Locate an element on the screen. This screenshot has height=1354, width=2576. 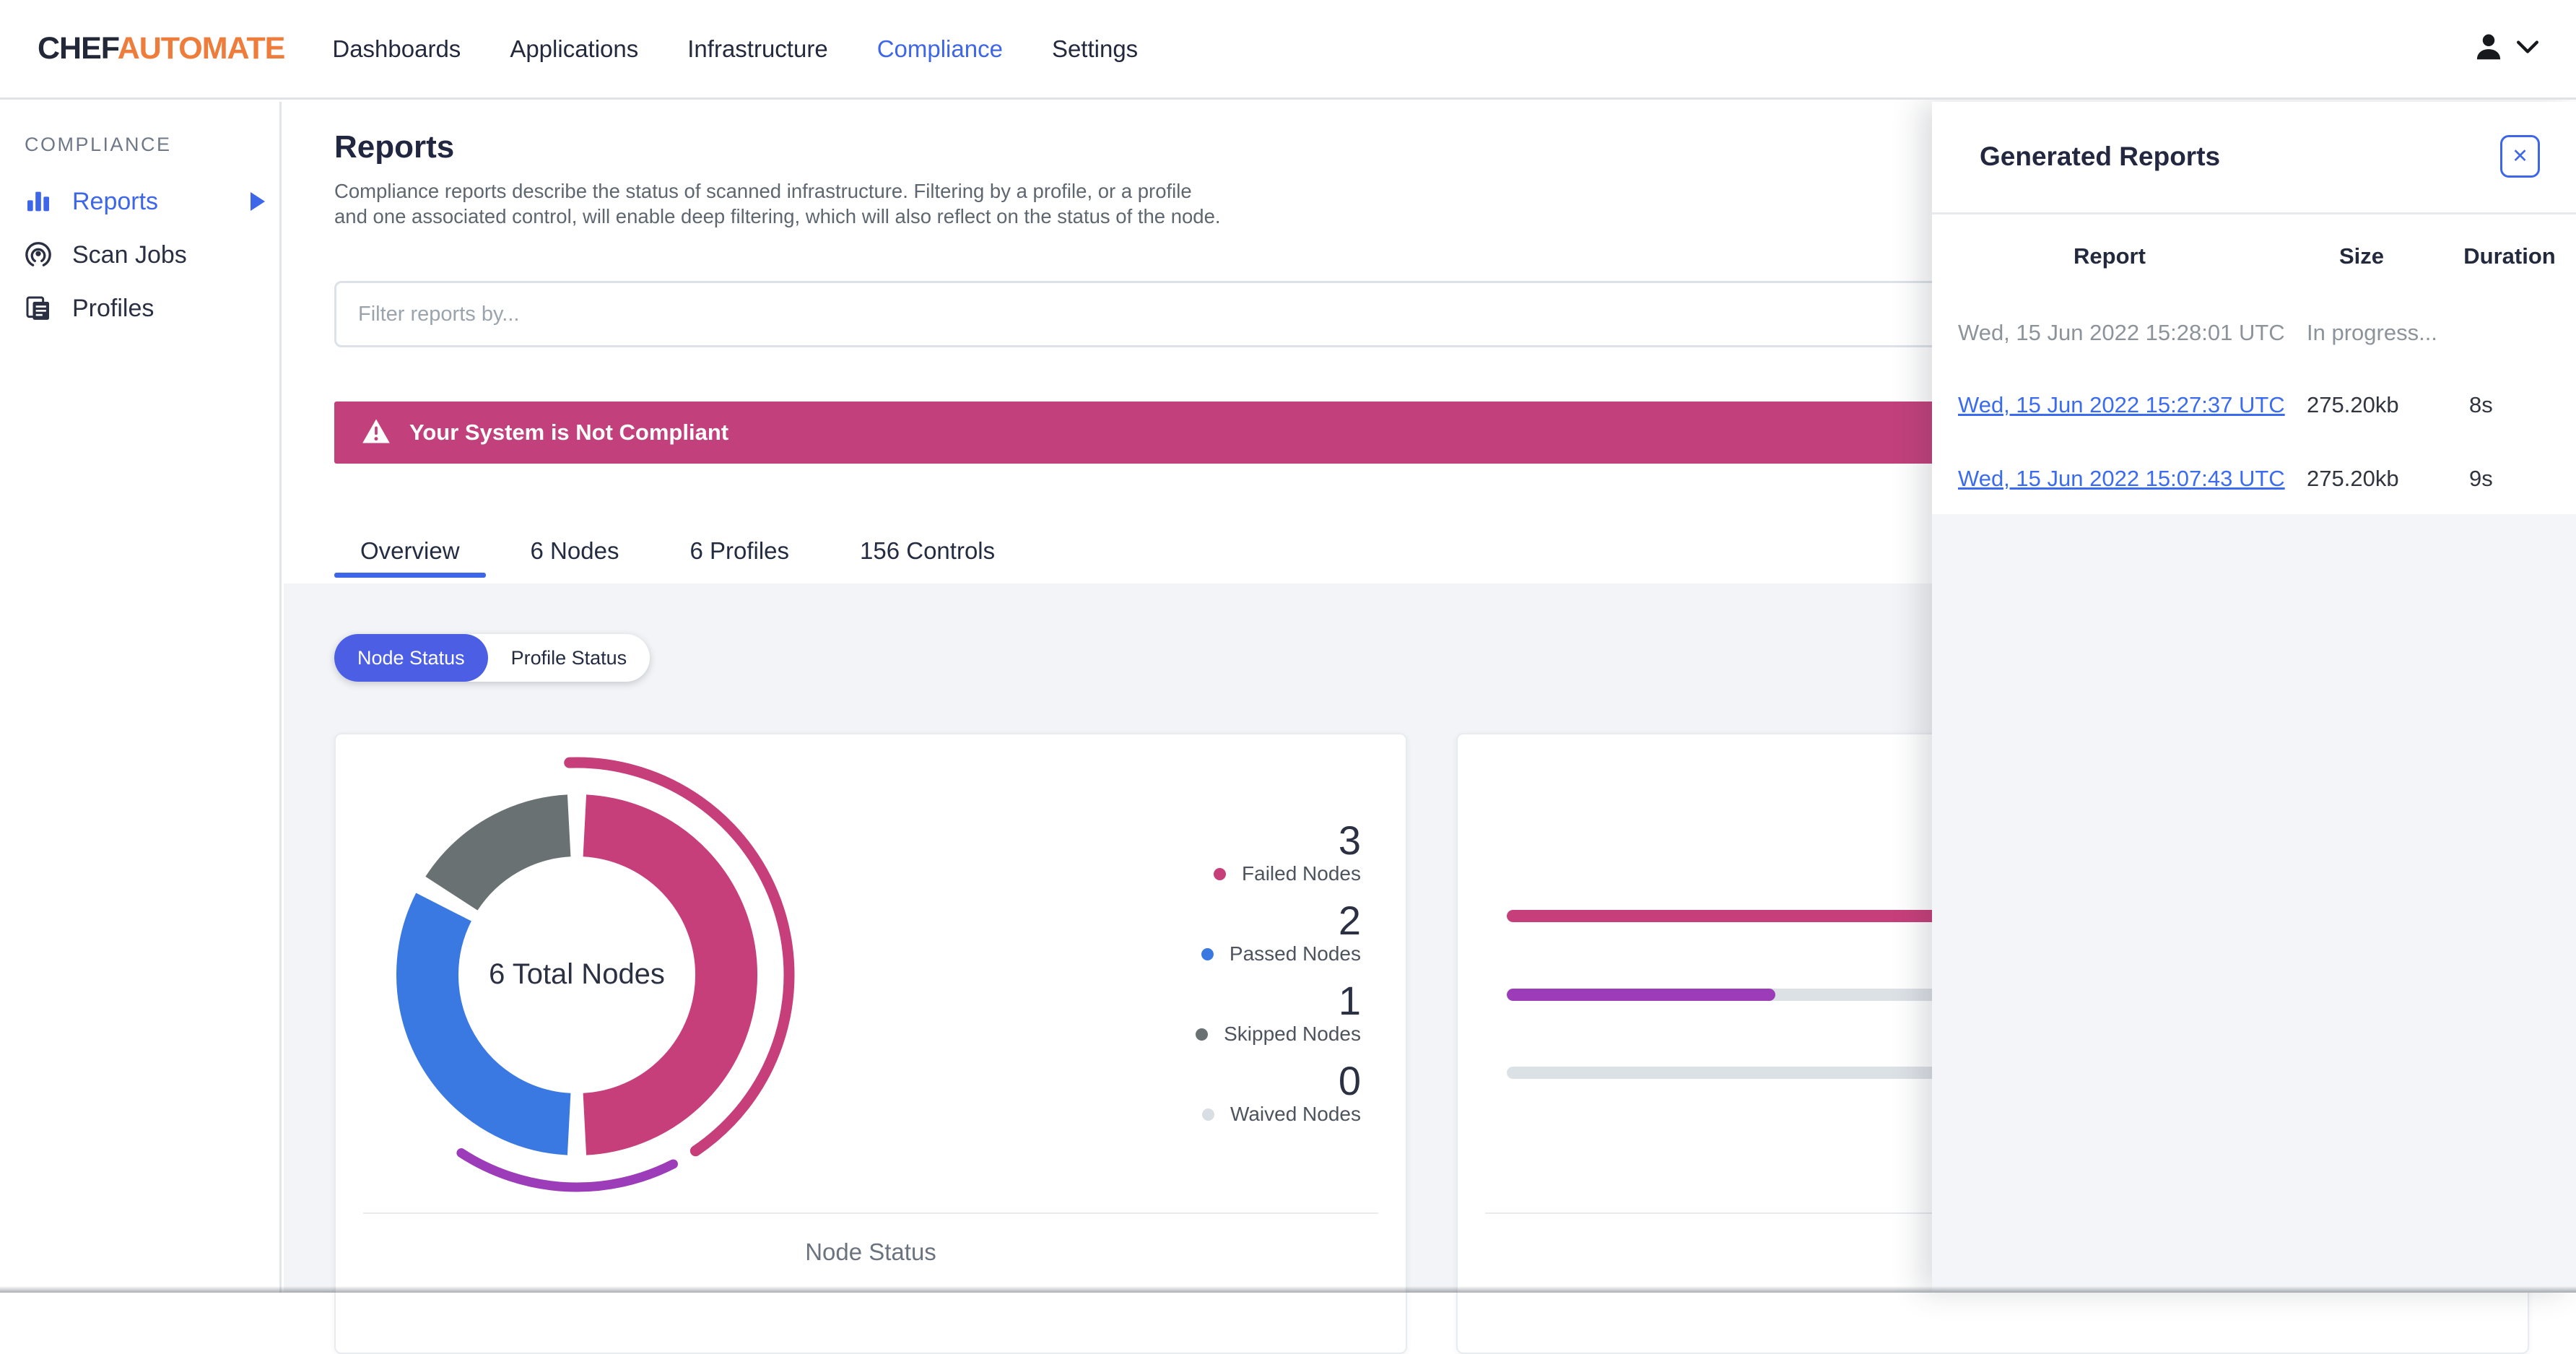
status-toggle: Node Status Profile Status is located at coordinates (492, 658).